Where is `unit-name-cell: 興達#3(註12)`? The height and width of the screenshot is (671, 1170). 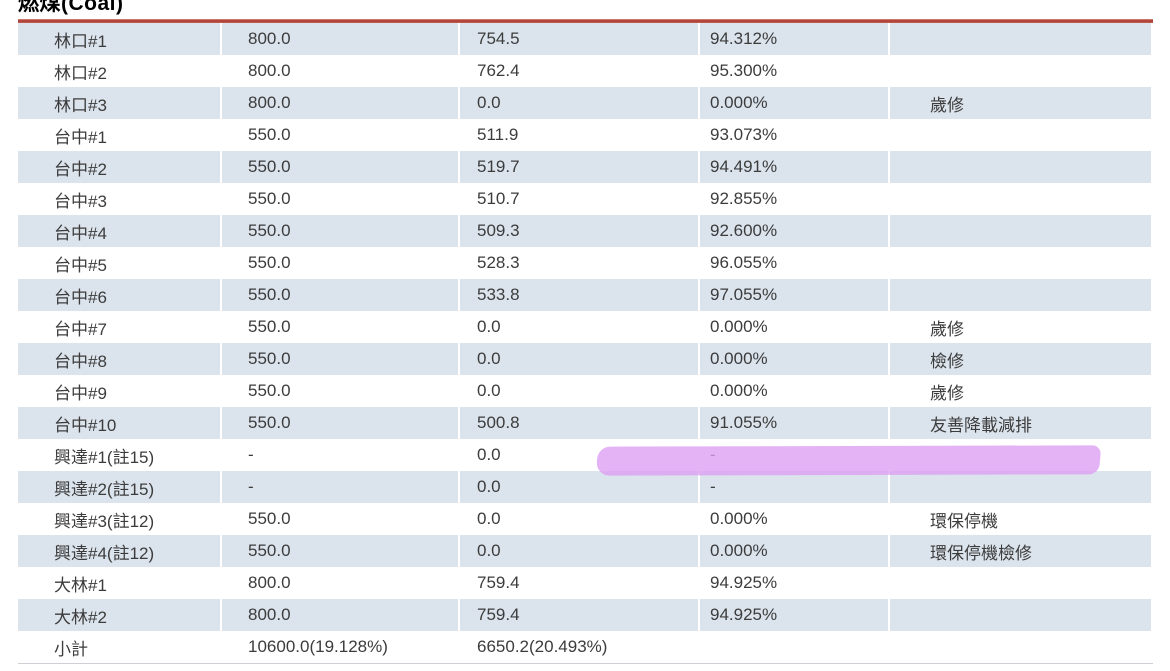
unit-name-cell: 興達#3(註12) is located at coordinates (120, 519).